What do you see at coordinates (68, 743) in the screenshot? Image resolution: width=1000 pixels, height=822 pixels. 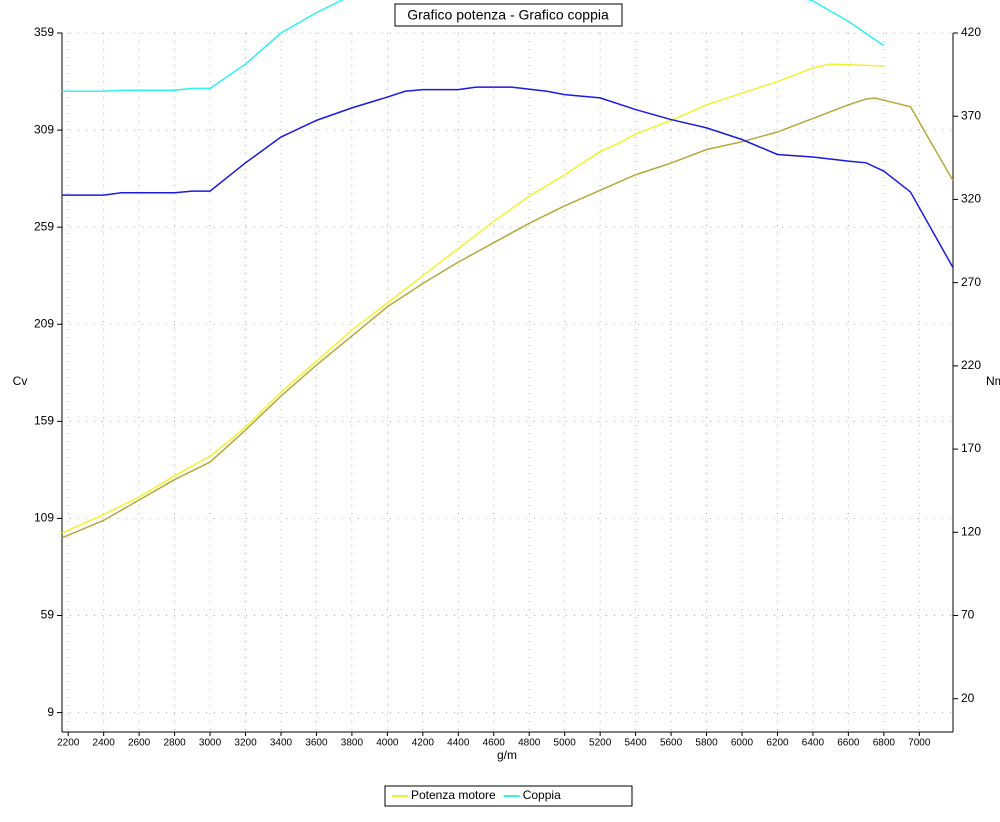 I see `x-tick-label: 2200` at bounding box center [68, 743].